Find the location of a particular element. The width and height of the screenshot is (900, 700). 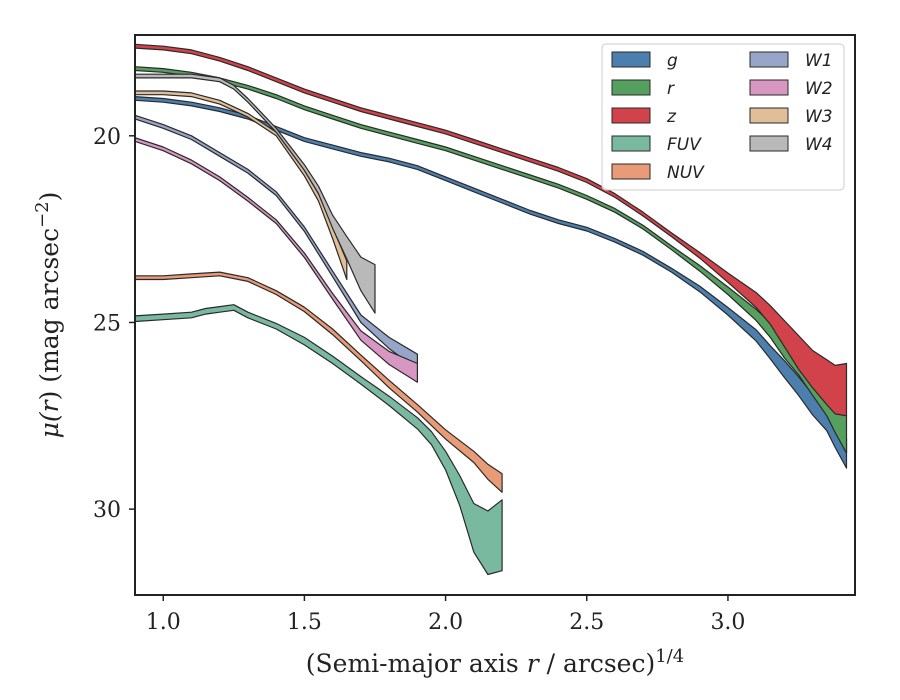

legend-label-z: z is located at coordinates (671, 117).